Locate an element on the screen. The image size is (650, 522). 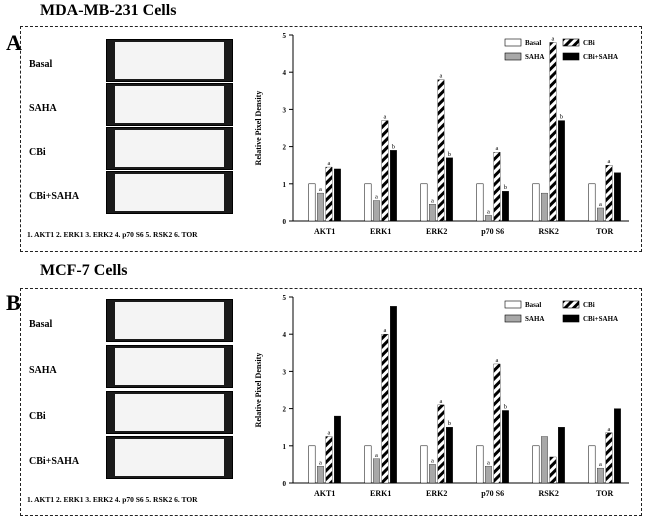
legend-swatch-cbi-saha is located at coordinates (571, 56).